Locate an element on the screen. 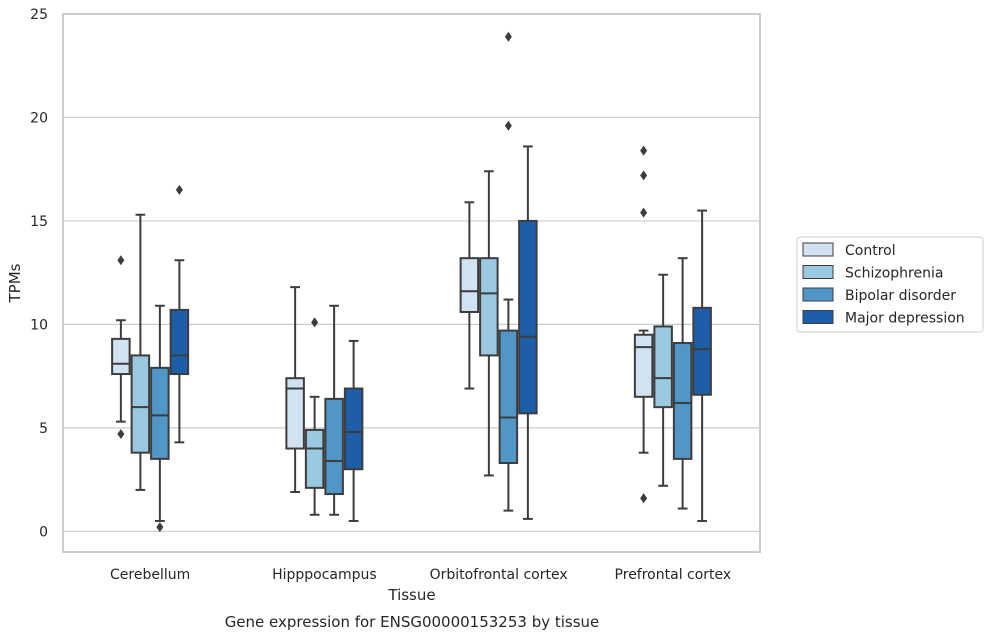  legend-label: Schizophrenia is located at coordinates (894, 274).